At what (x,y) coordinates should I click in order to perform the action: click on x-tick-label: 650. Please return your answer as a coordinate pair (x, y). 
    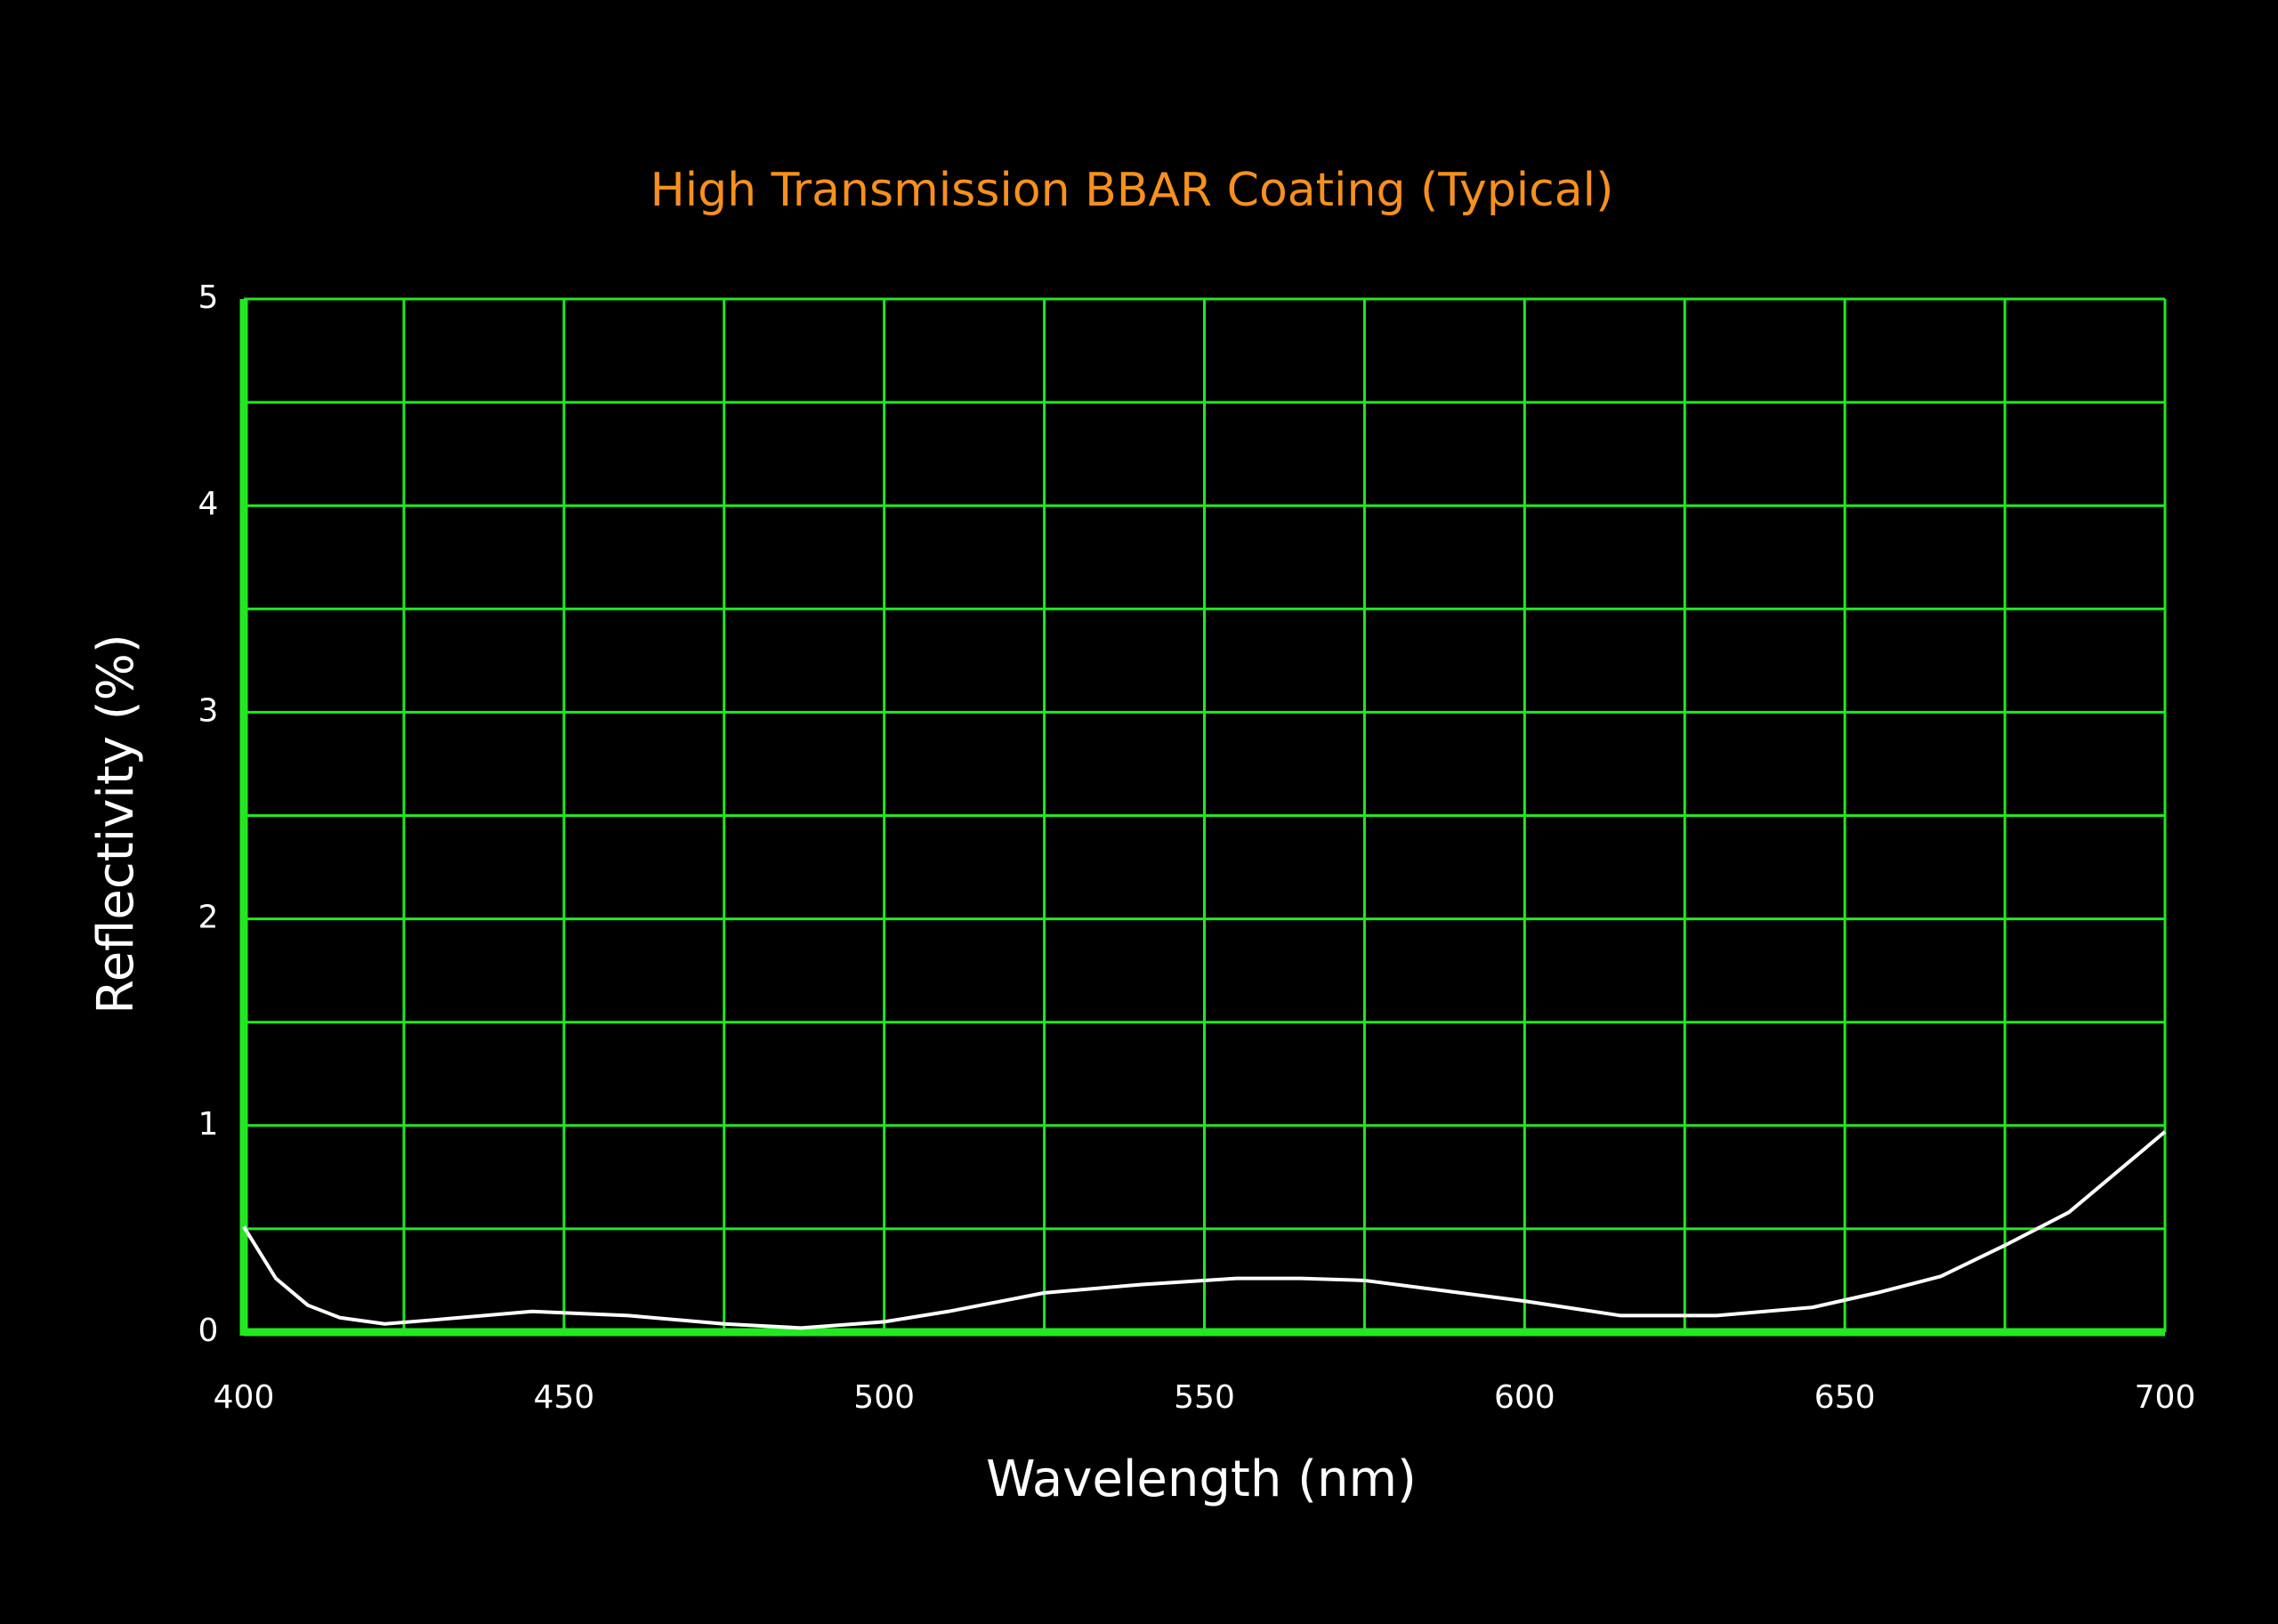
    Looking at the image, I should click on (1845, 1397).